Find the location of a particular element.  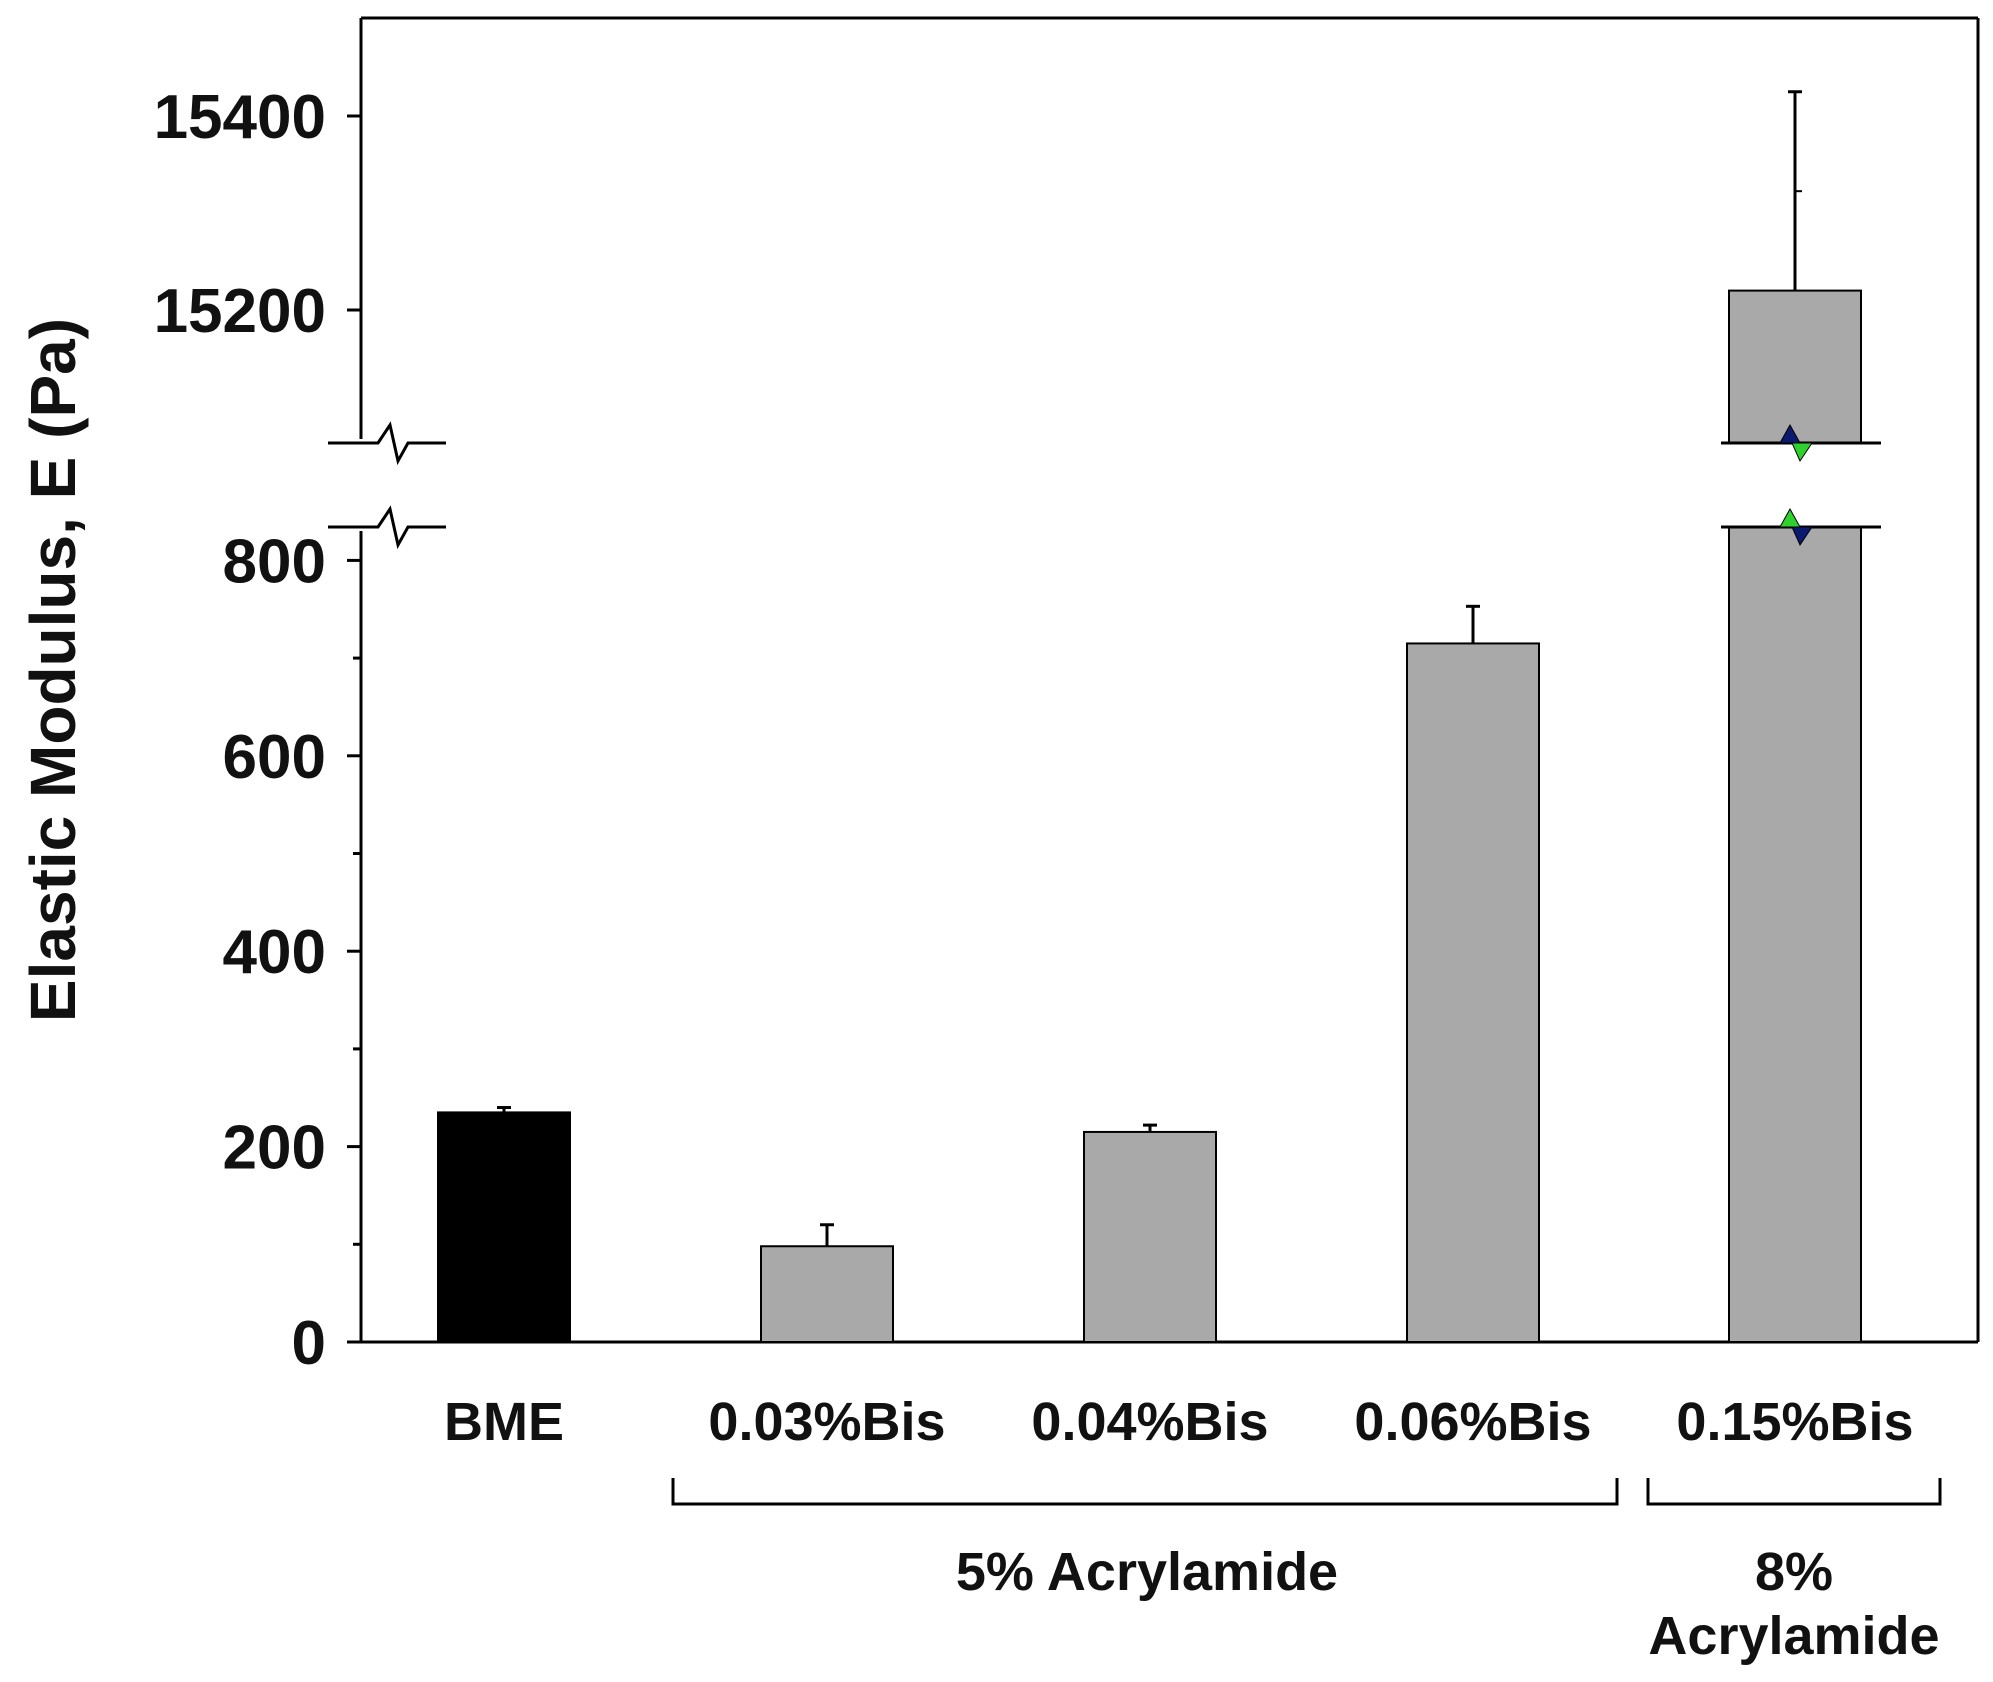

y-axis-title: Elastic Modulus, E (Pa) is located at coordinates (53, 670).